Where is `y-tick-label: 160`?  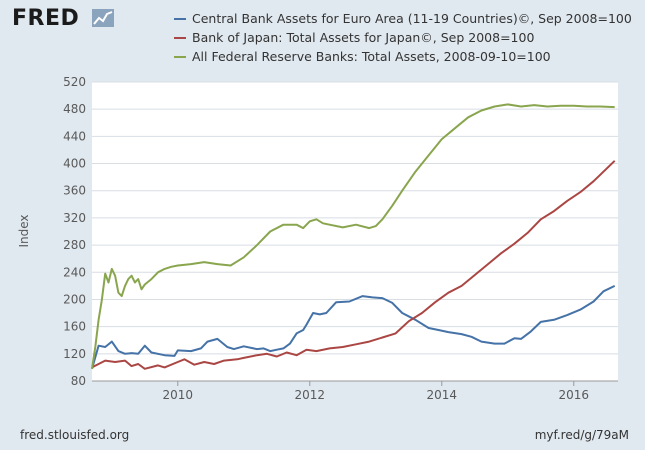
y-tick-label: 160 is located at coordinates (74, 327).